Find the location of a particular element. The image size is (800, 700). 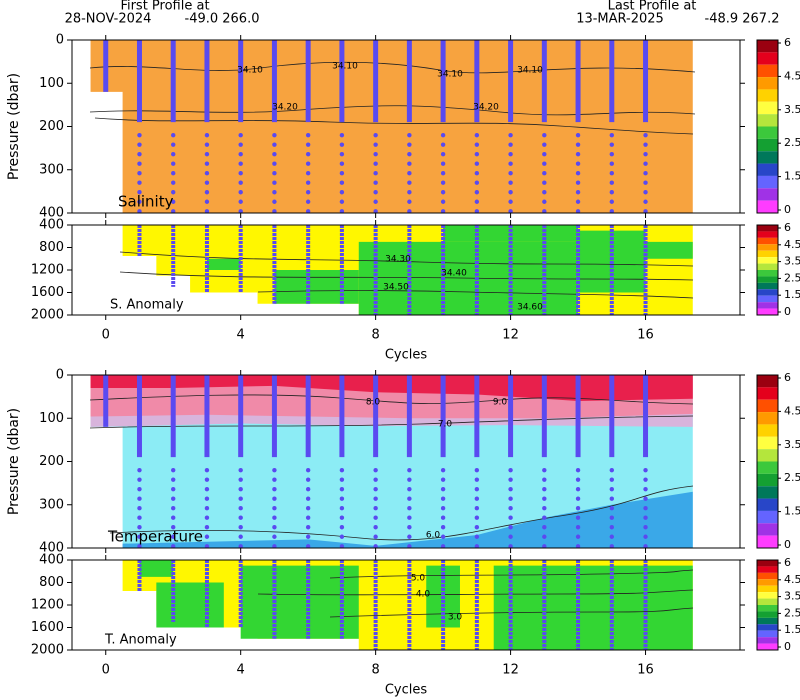

y-tick-label: 200 is located at coordinates (51, 126).